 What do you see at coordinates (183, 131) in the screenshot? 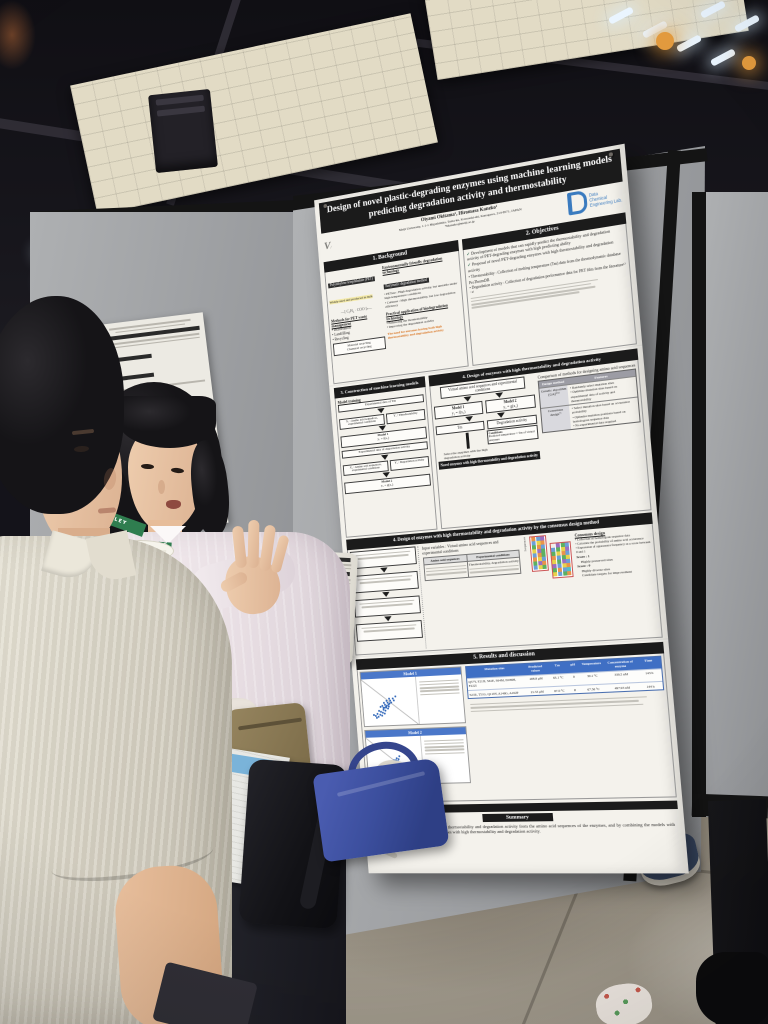
I see `ceiling-speaker` at bounding box center [183, 131].